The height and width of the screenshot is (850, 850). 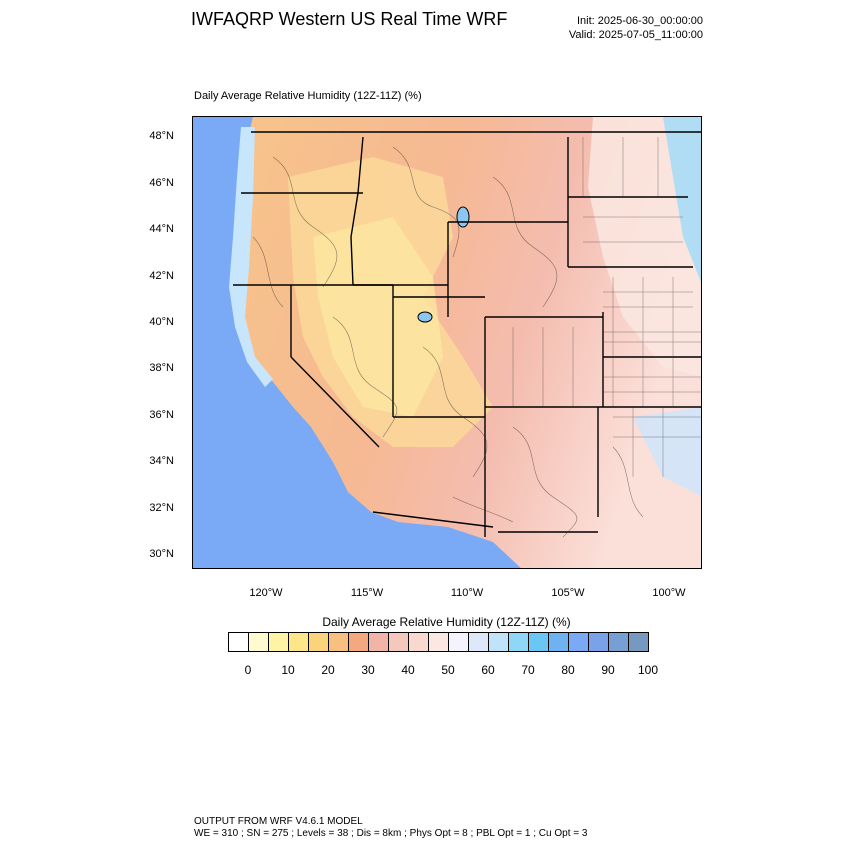 I want to click on colorbar-label: 30, so click(x=368, y=670).